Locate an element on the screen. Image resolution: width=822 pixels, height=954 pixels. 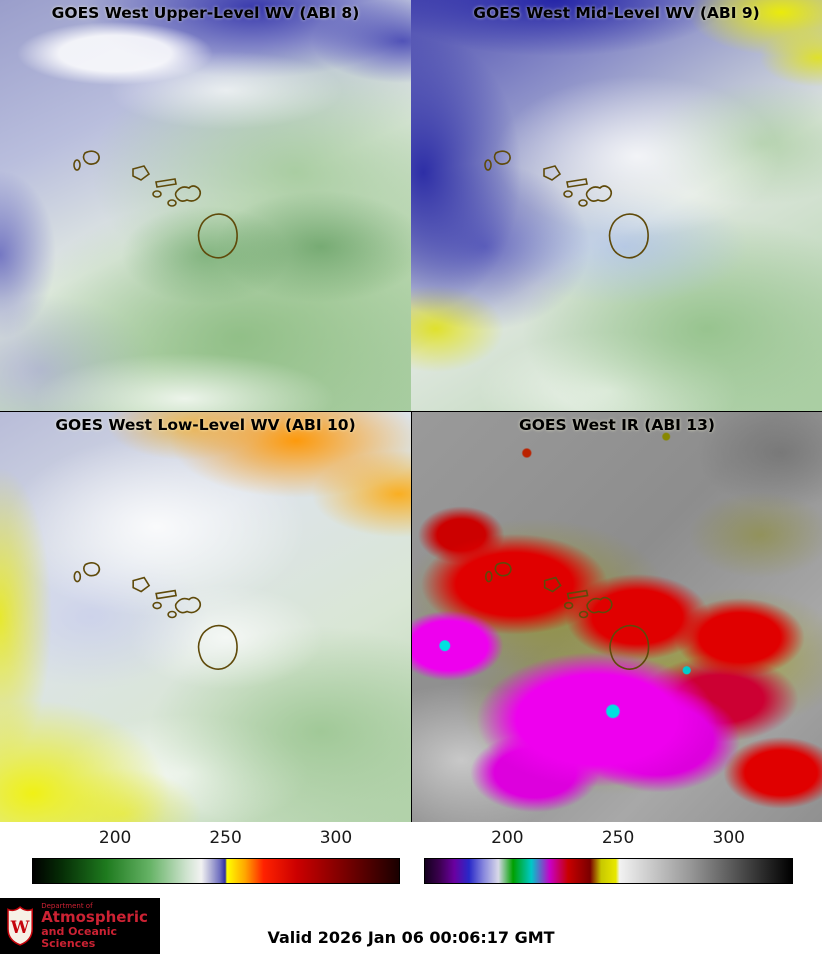
wv-tick-250: 250 is located at coordinates (225, 838).